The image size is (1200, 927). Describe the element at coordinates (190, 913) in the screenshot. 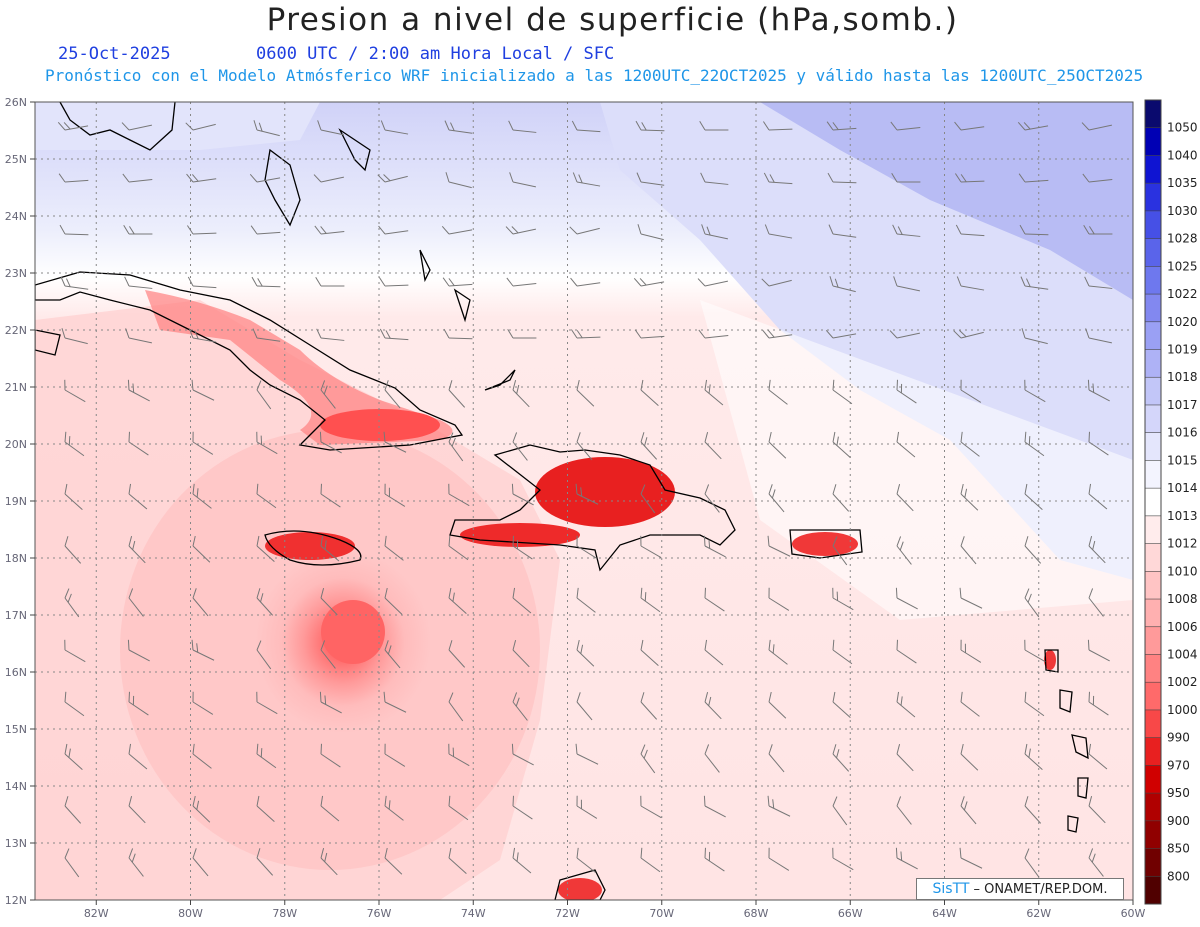

I see `lon-label: 80W` at that location.